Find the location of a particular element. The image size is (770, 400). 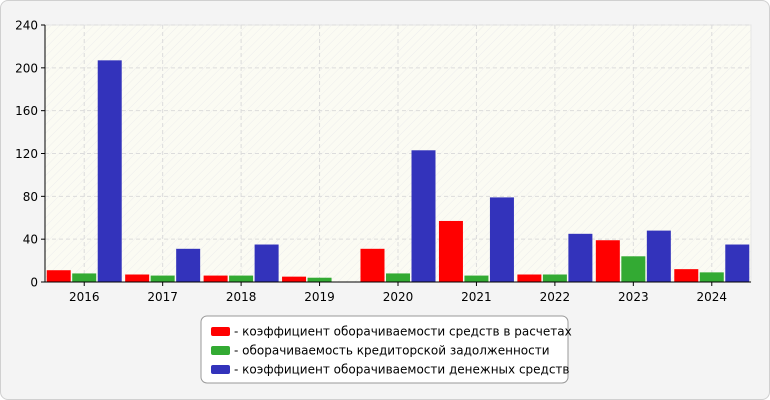

bar-2-2018 is located at coordinates (241, 278).